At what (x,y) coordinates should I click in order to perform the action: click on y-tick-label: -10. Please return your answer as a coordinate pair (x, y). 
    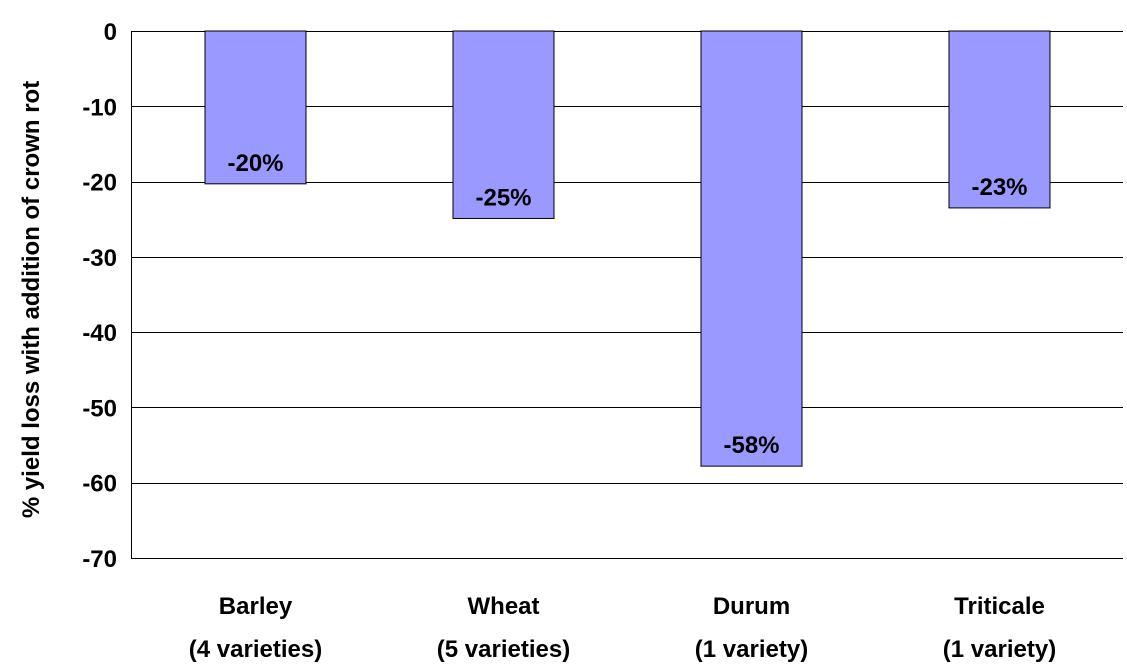
    Looking at the image, I should click on (99, 107).